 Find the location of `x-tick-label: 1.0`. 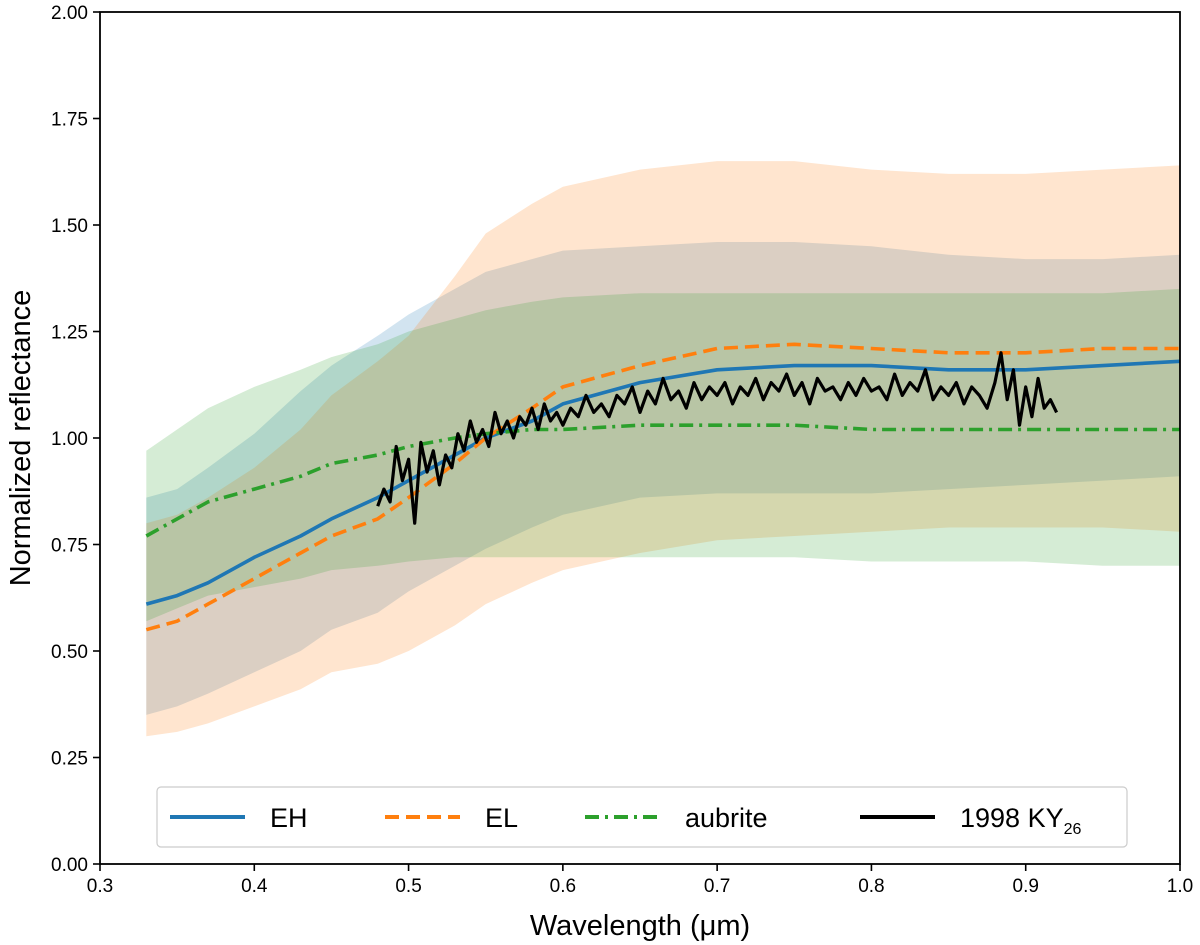

x-tick-label: 1.0 is located at coordinates (1180, 886).